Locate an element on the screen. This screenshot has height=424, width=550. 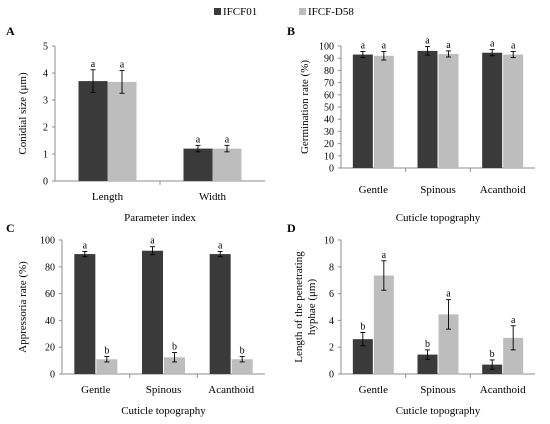
x-axis-title-d: Cuticle topography is located at coordinates (438, 411).